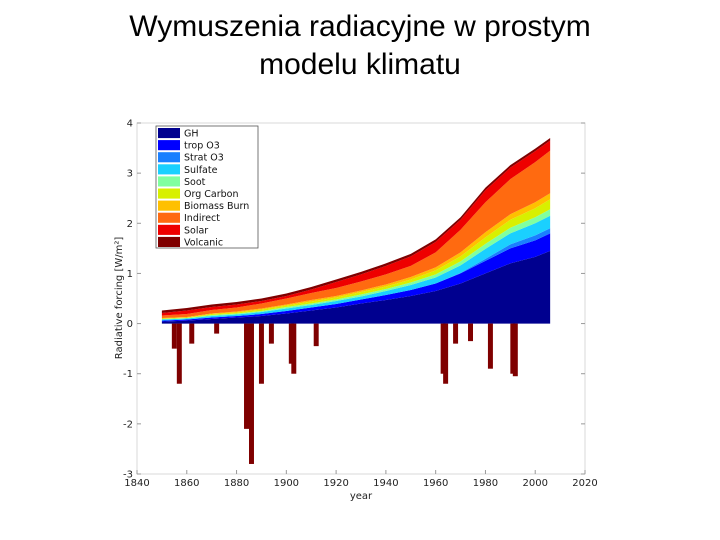 The height and width of the screenshot is (540, 720). What do you see at coordinates (191, 134) in the screenshot?
I see `legend-label: GH` at bounding box center [191, 134].